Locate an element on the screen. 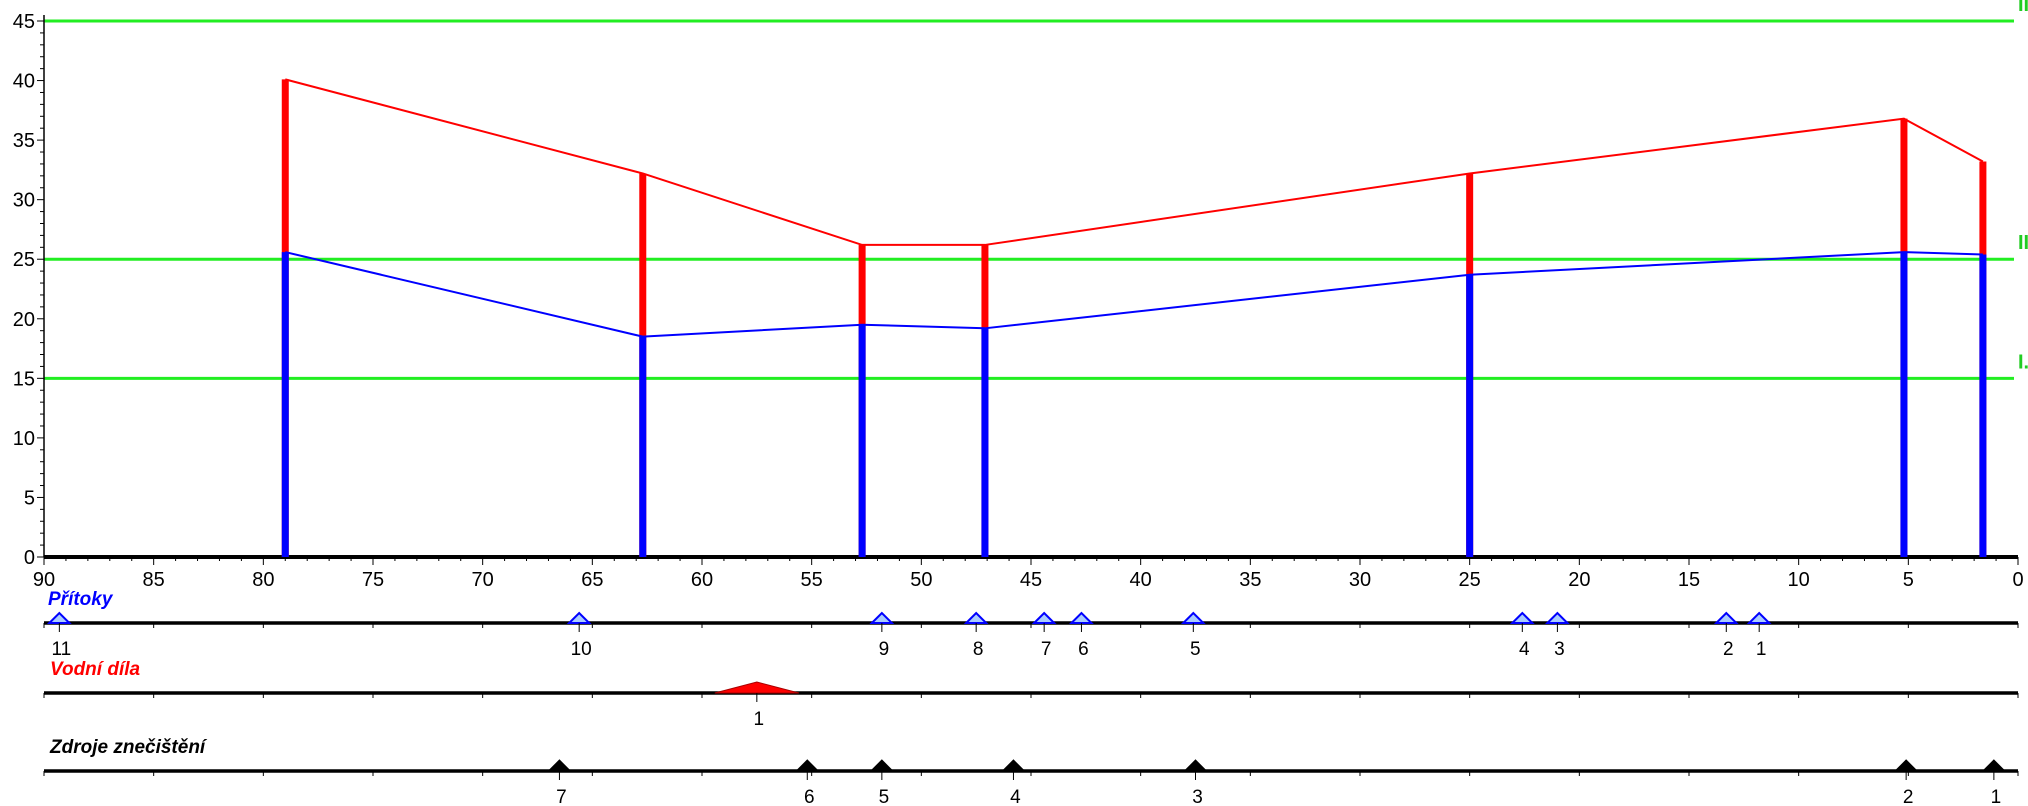 This screenshot has height=806, width=2028. class-line-label: I. is located at coordinates (2023, 362).